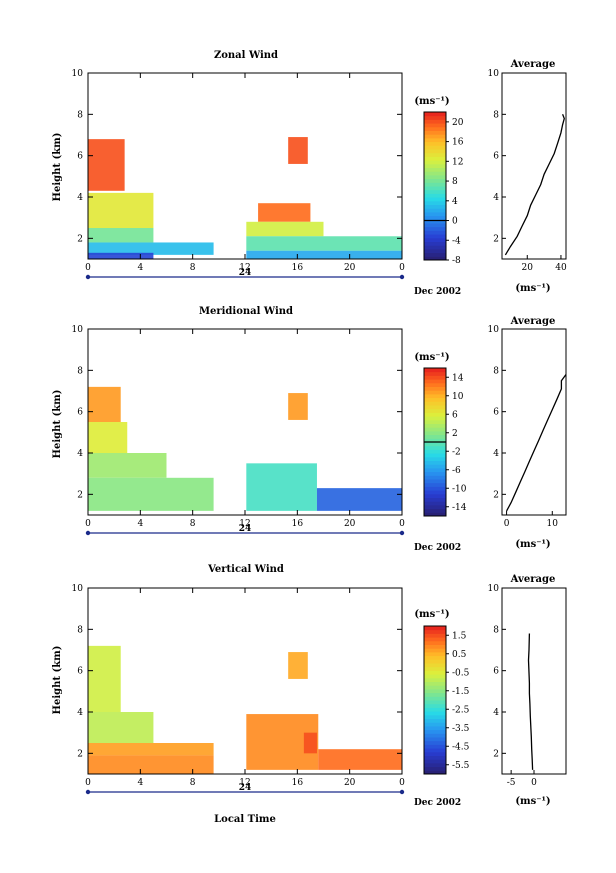 The image size is (616, 873). What do you see at coordinates (461, 710) in the screenshot?
I see `colorbar-label-2-4: -2.5` at bounding box center [461, 710].